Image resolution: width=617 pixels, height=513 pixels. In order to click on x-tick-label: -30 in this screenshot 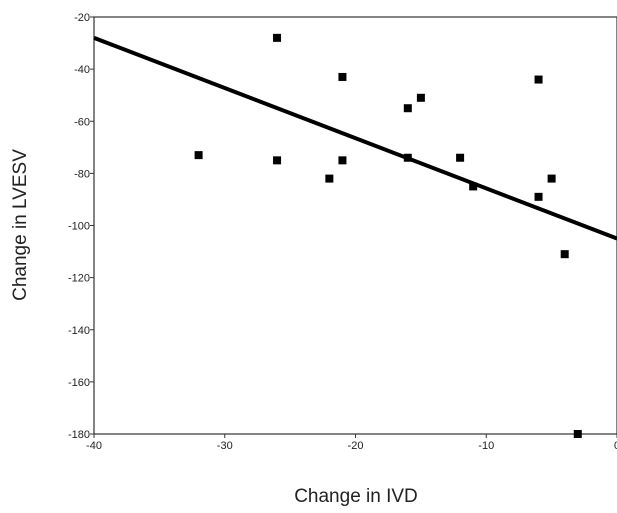, I will do `click(225, 446)`.